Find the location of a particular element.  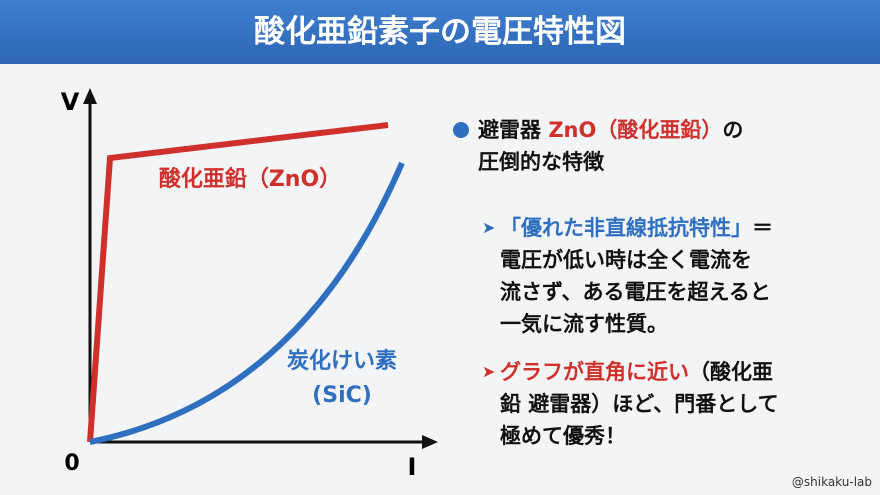

line: 「優れた非直線抵抗特性」＝ is located at coordinates (636, 228).